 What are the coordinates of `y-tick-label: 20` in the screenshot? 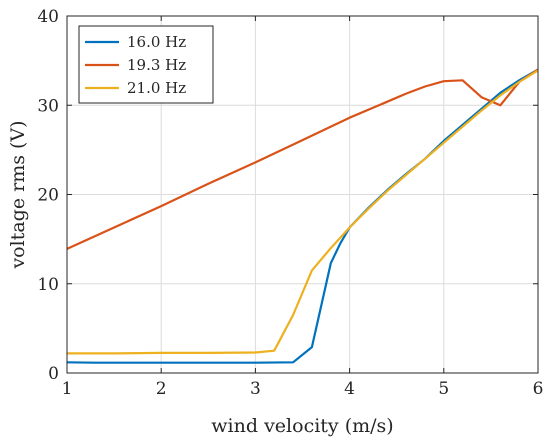 It's located at (48, 196).